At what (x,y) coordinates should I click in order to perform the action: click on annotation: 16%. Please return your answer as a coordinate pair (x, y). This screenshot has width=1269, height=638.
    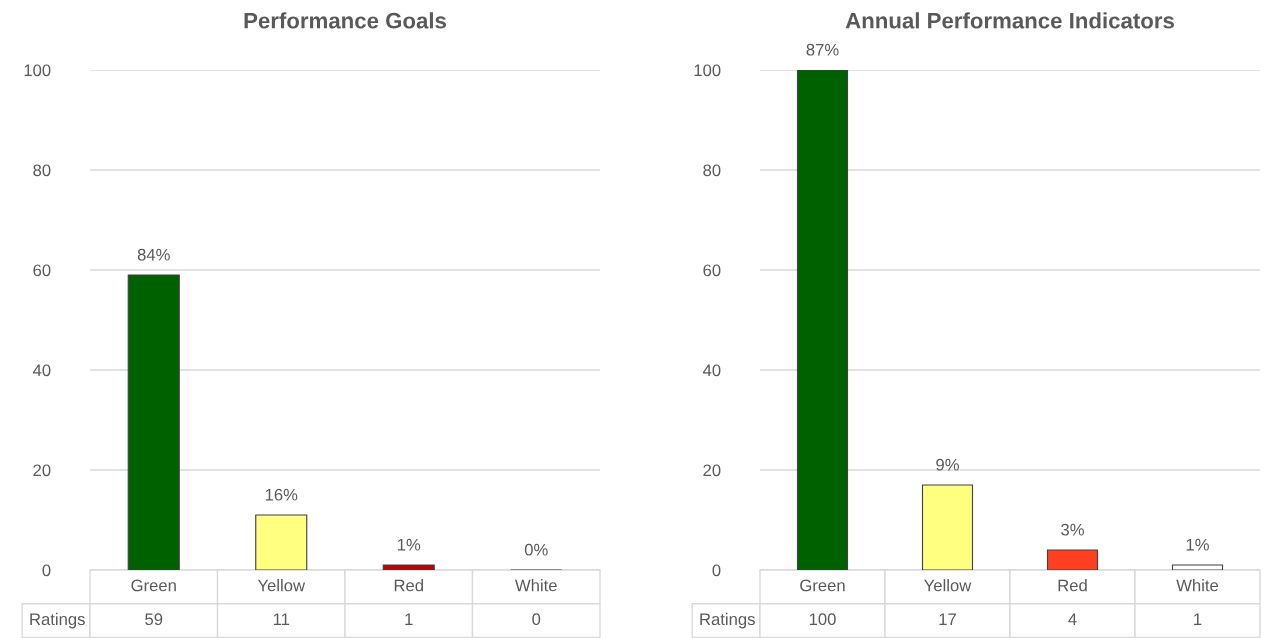
    Looking at the image, I should click on (281, 494).